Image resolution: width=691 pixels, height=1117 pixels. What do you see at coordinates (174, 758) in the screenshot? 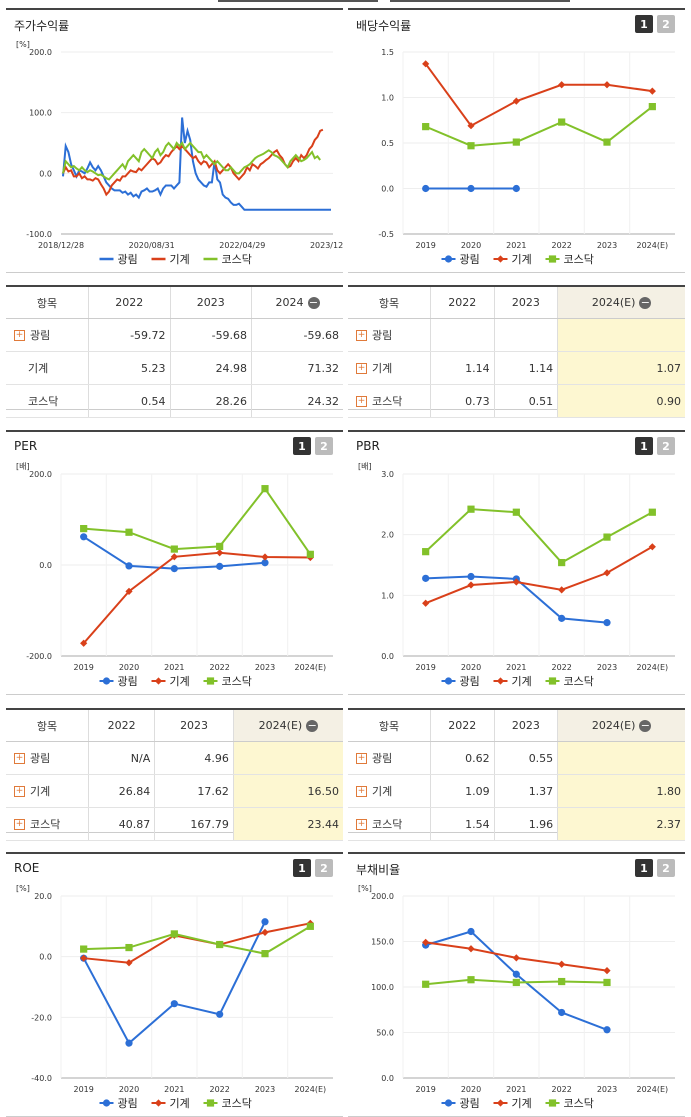
I see `table-row: + 광림 N/A 4.96` at bounding box center [174, 758].